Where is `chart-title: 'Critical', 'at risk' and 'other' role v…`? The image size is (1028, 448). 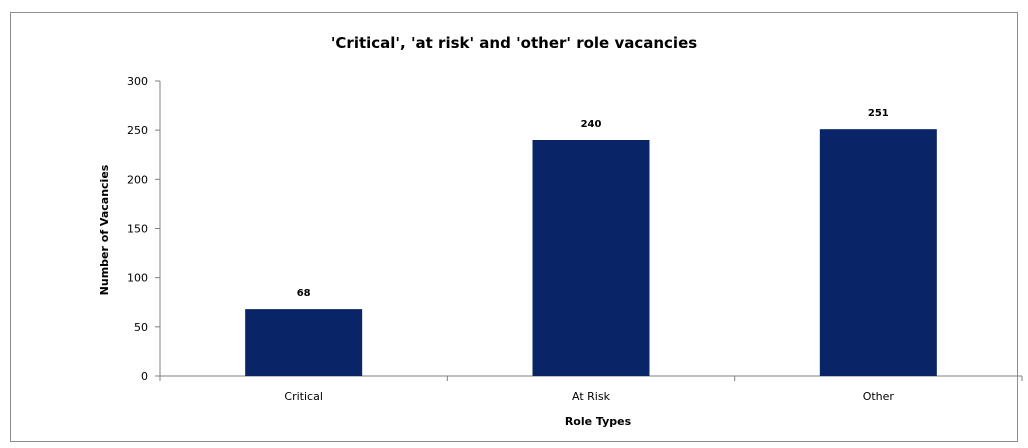 chart-title: 'Critical', 'at risk' and 'other' role v… is located at coordinates (514, 43).